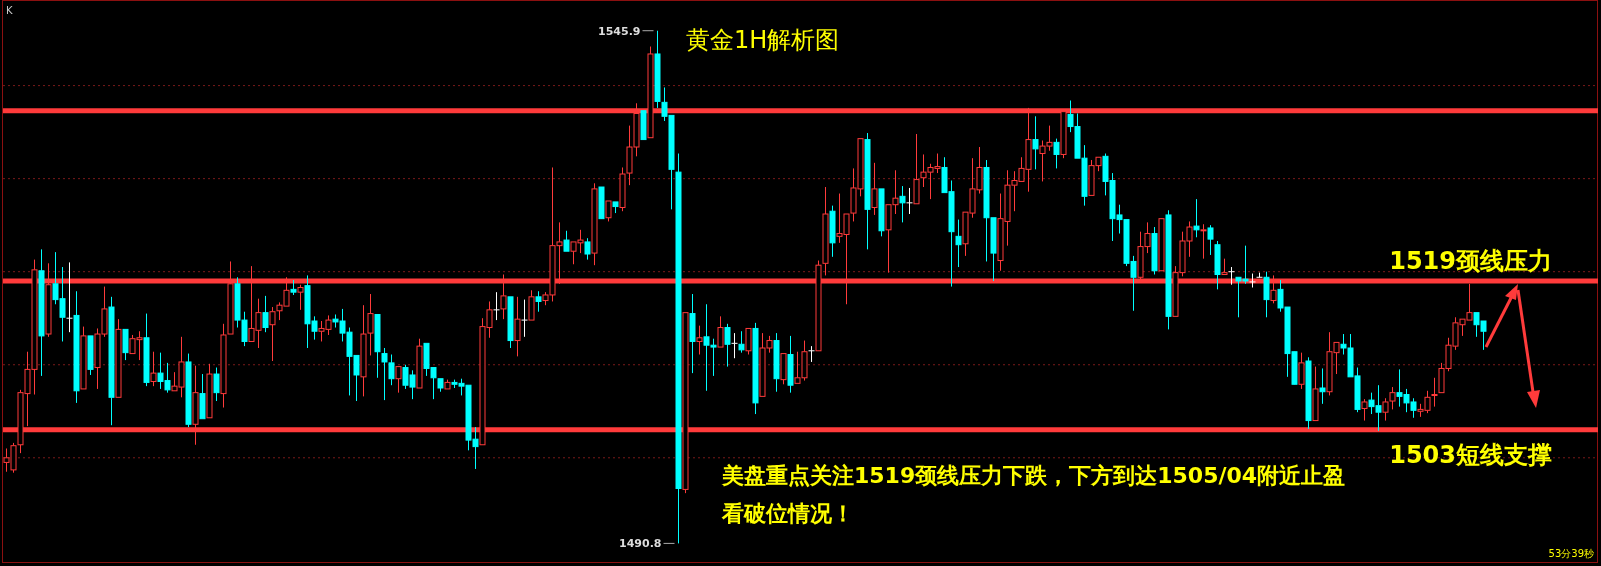  Describe the element at coordinates (1470, 261) in the screenshot. I see `ref-line-label: 1519颈线压力` at that location.